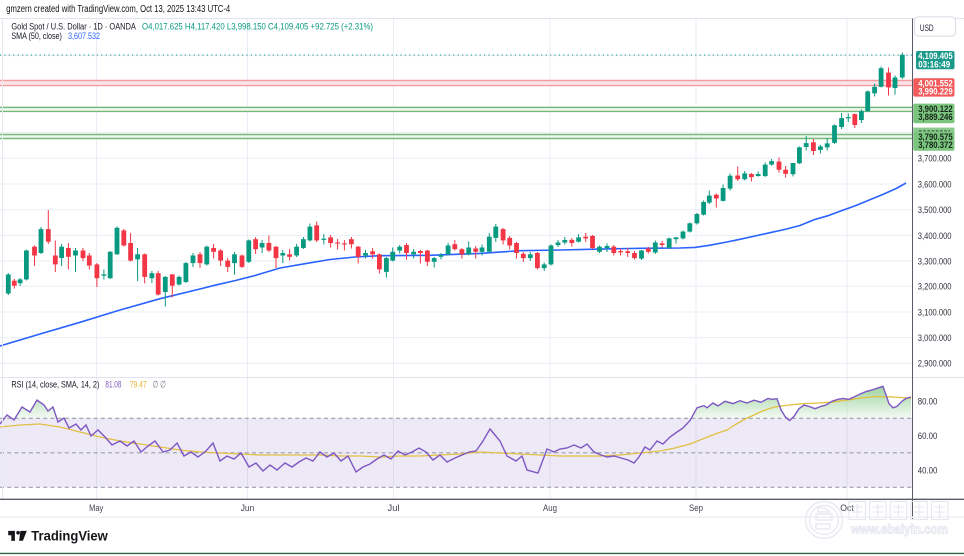 This screenshot has height=556, width=964. I want to click on svg-text: 3,400.000, so click(935, 236).